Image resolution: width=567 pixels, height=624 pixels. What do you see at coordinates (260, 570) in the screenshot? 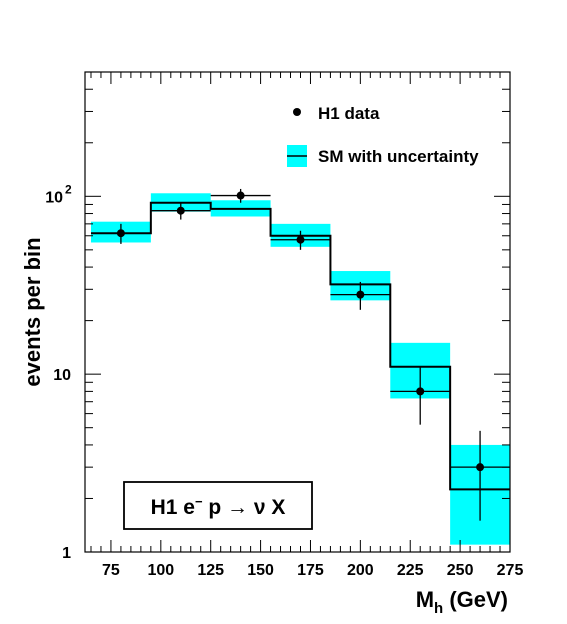
I see `x-tick-label: 150` at bounding box center [260, 570].